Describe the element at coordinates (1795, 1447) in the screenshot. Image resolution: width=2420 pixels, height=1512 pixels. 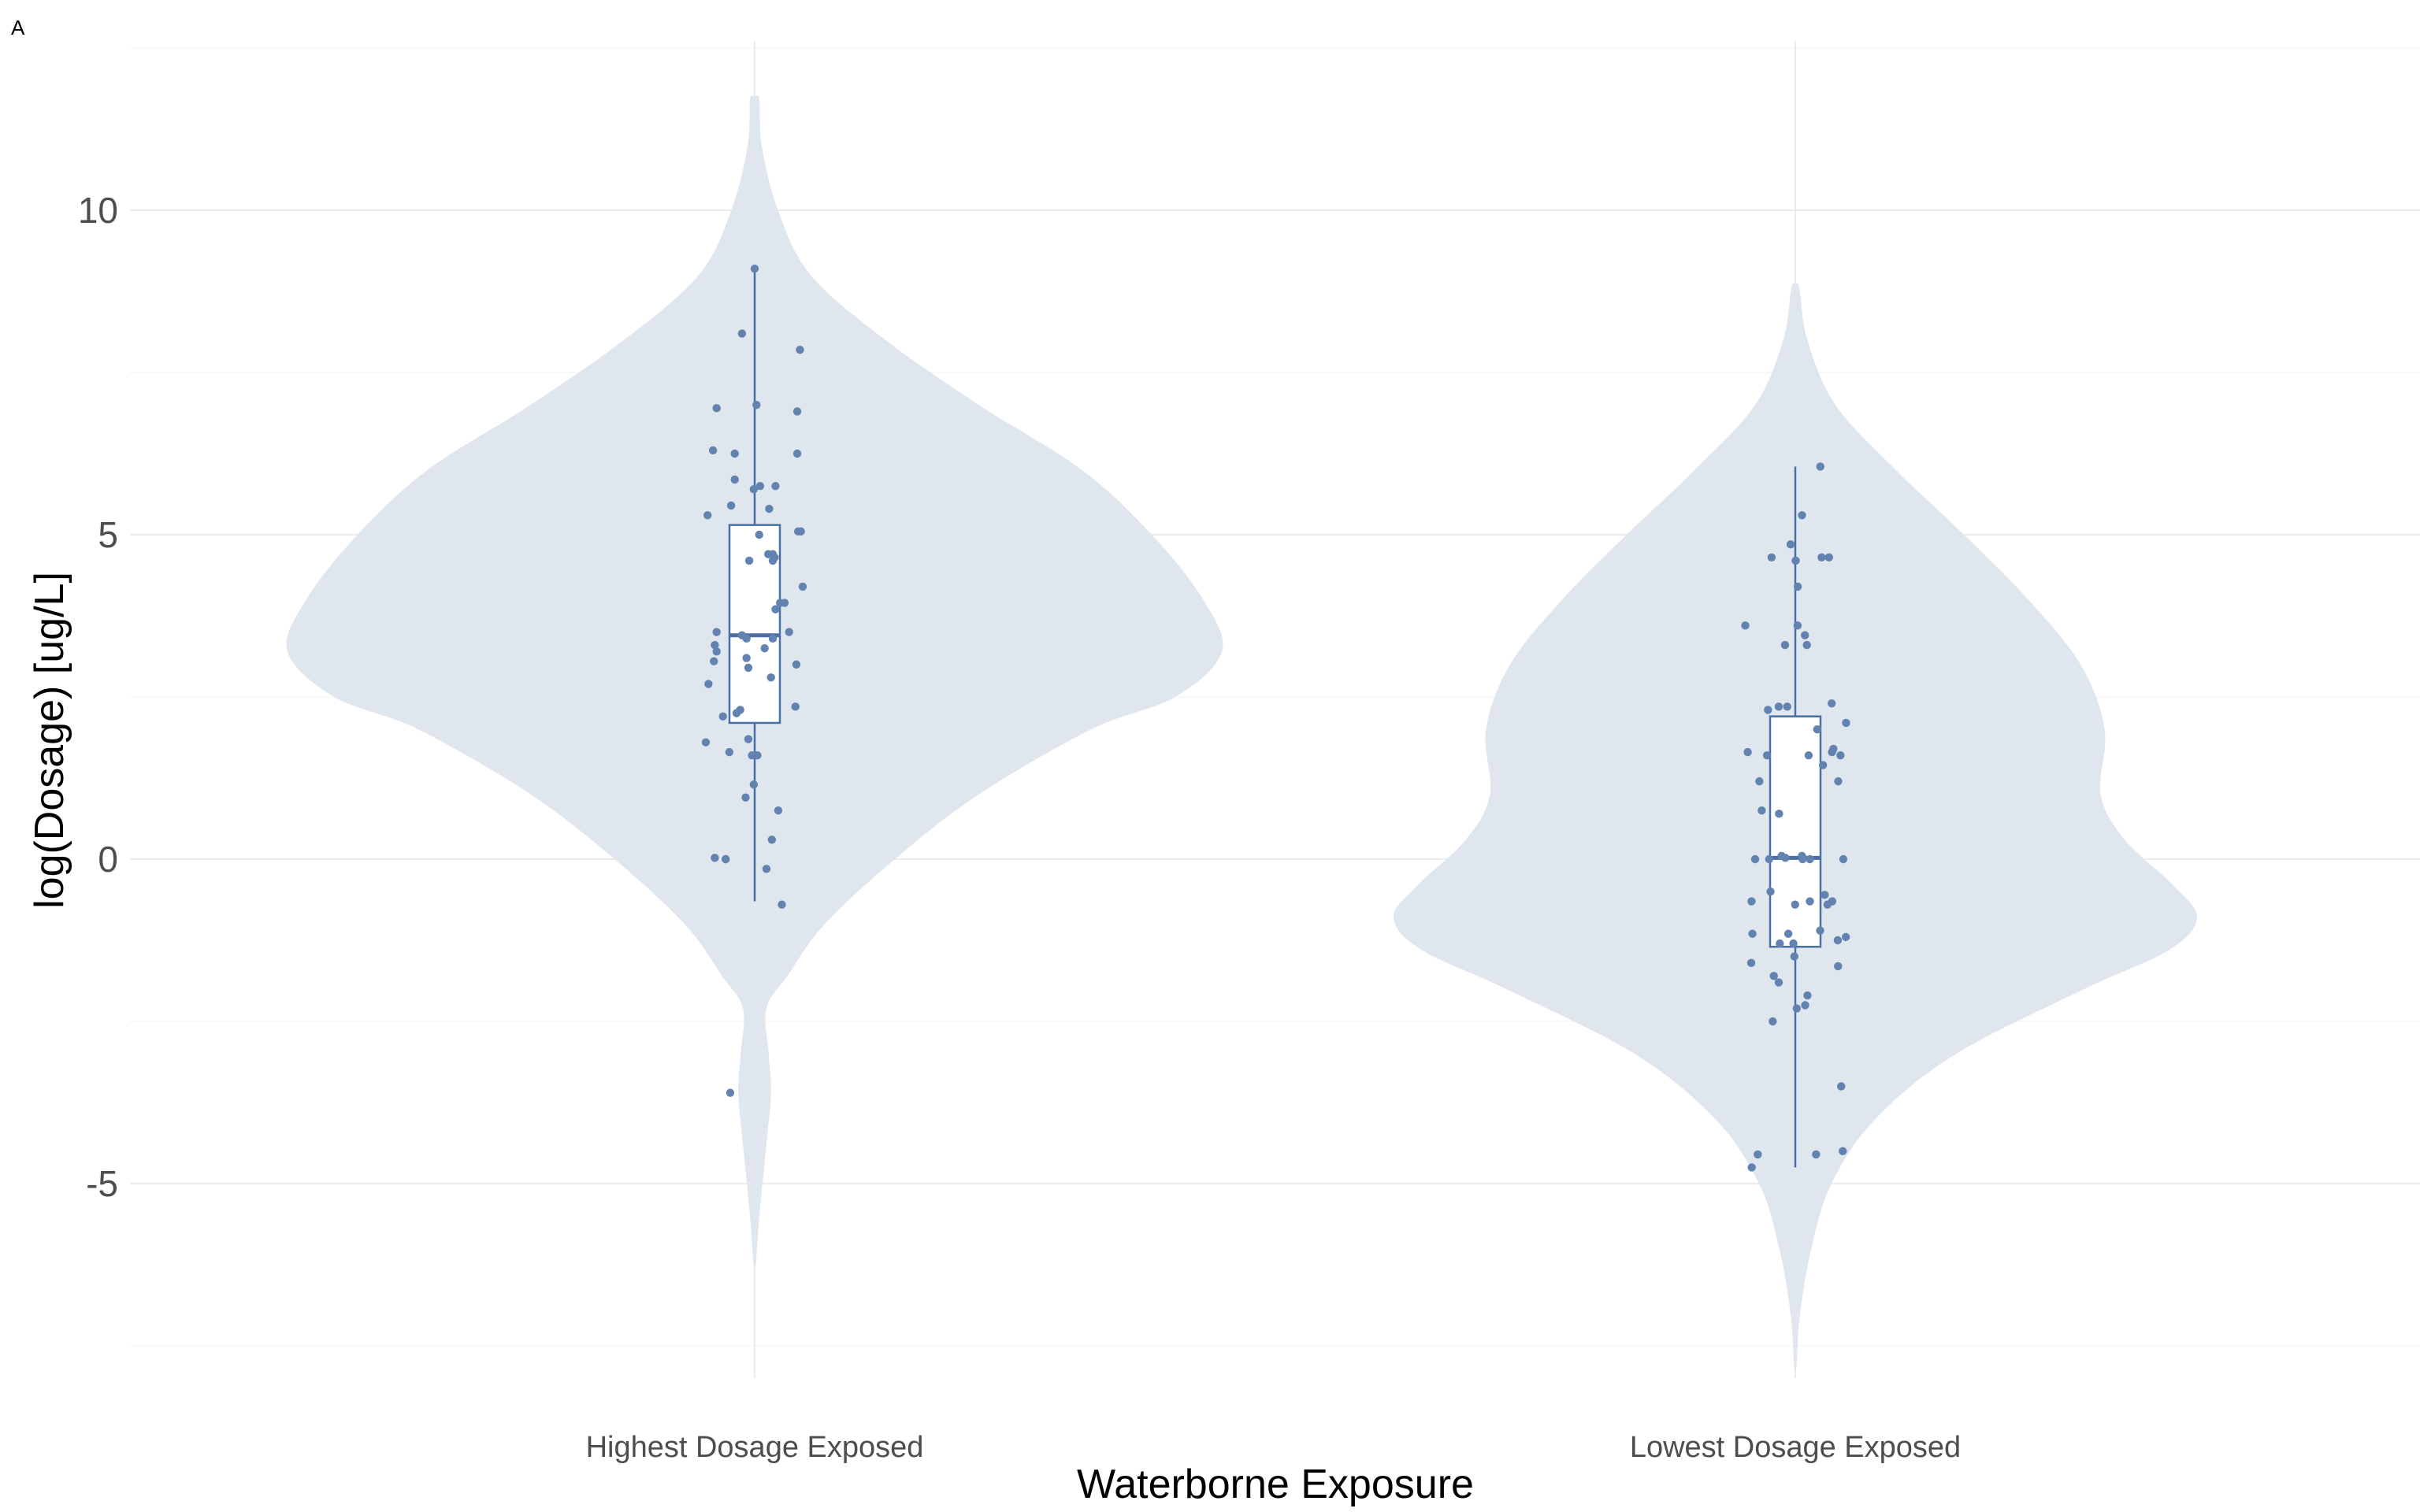
I see `x-tick-label: Lowest Dosage Exposed` at that location.